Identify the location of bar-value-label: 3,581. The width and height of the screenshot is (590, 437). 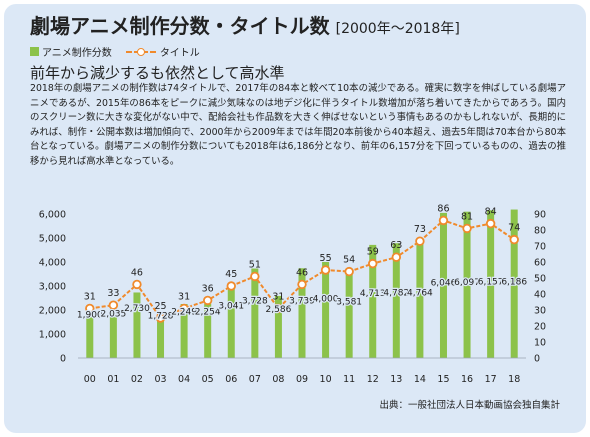
(349, 302).